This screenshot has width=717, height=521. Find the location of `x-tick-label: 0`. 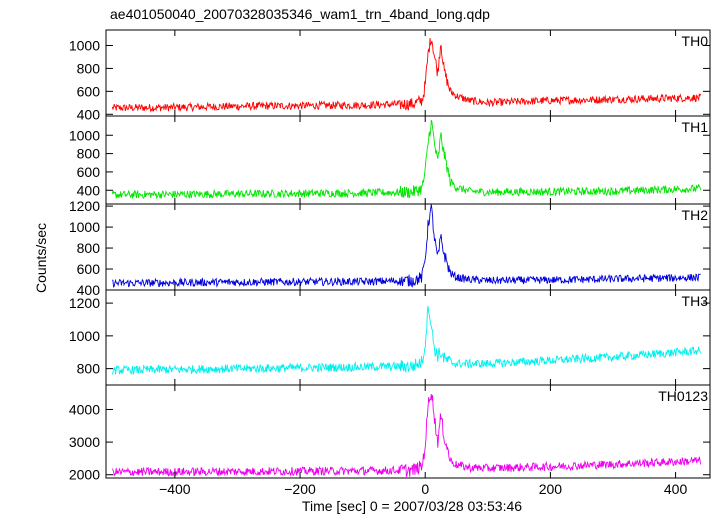

x-tick-label: 0 is located at coordinates (425, 489).